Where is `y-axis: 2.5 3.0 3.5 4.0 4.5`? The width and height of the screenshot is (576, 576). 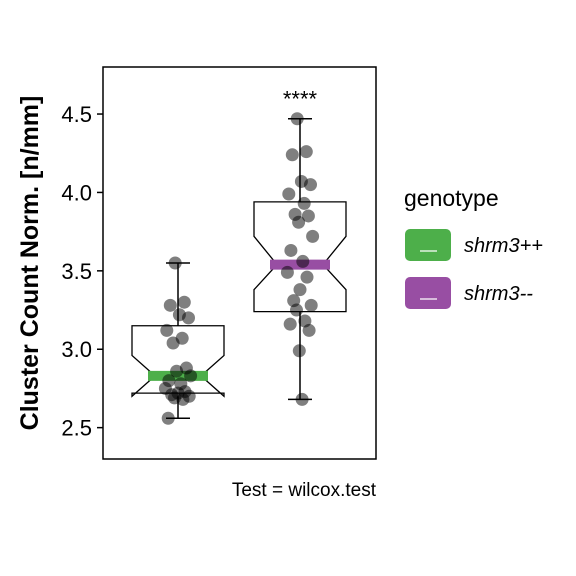 y-axis: 2.5 3.0 3.5 4.0 4.5 is located at coordinates (82, 271).